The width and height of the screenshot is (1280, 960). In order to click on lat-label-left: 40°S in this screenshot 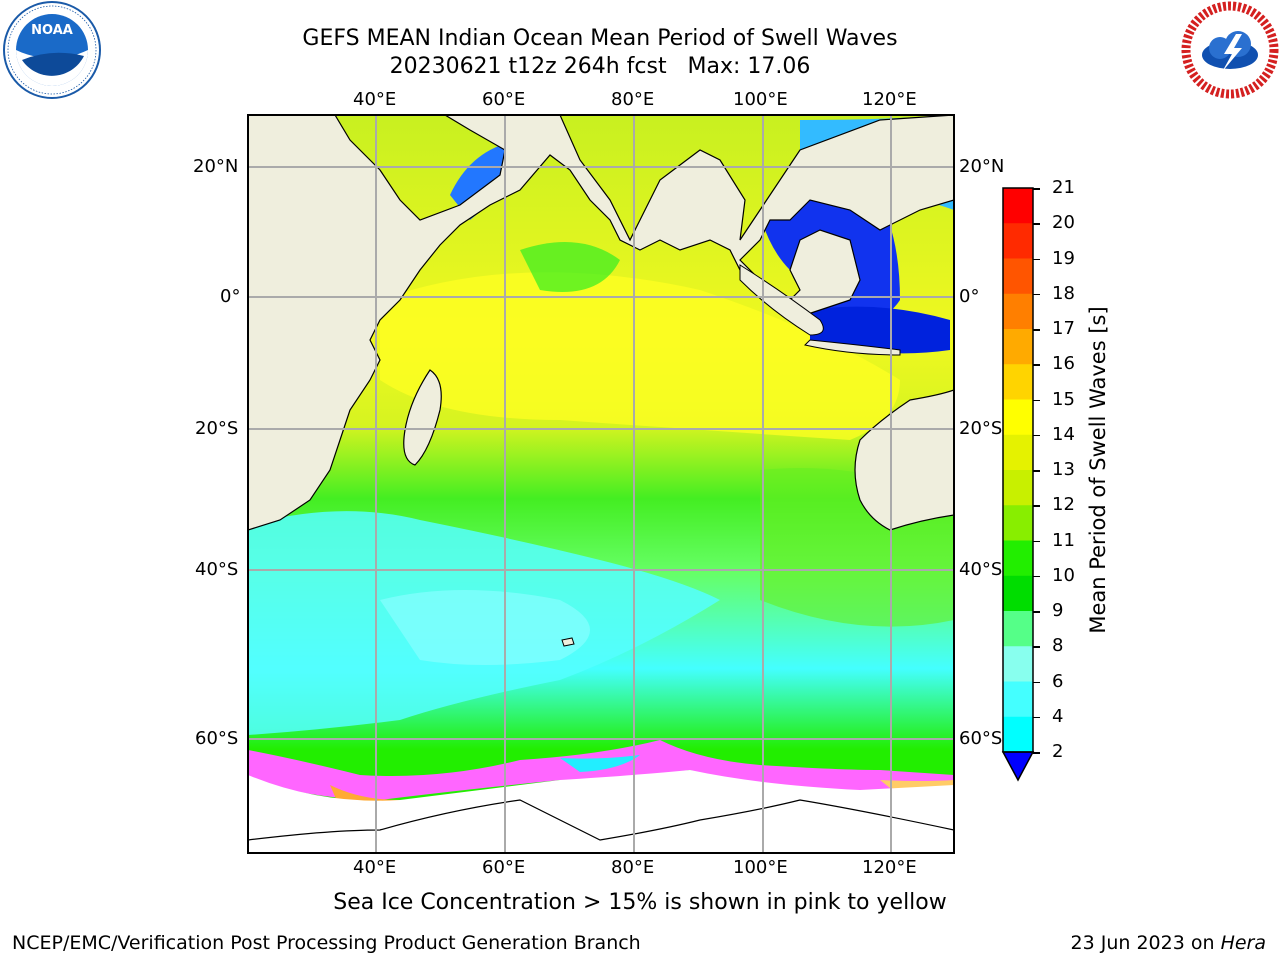, I will do `click(217, 569)`.